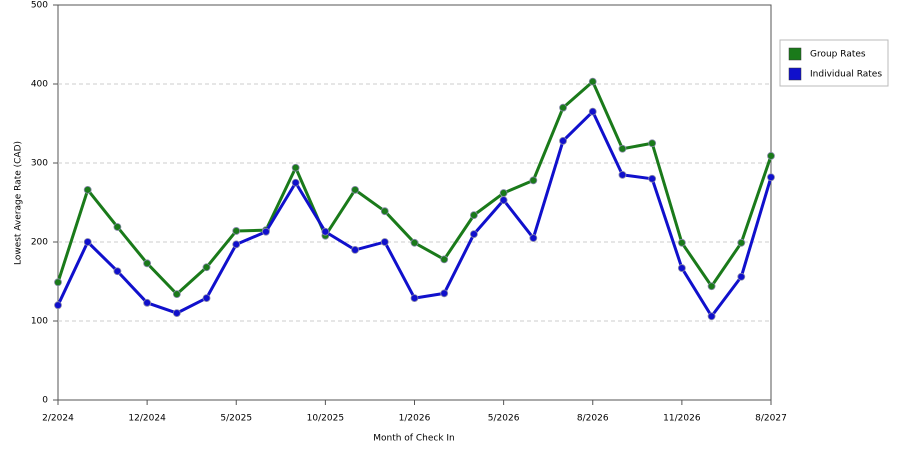 The height and width of the screenshot is (450, 900). I want to click on y-axis-title: Lowest Average Rate (CAD), so click(19, 203).